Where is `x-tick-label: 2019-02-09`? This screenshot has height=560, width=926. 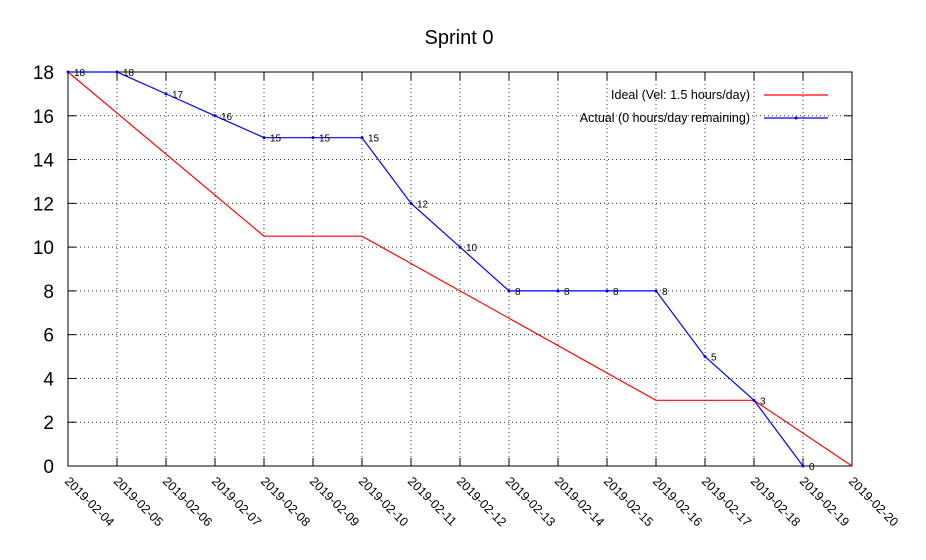
x-tick-label: 2019-02-09 is located at coordinates (334, 501).